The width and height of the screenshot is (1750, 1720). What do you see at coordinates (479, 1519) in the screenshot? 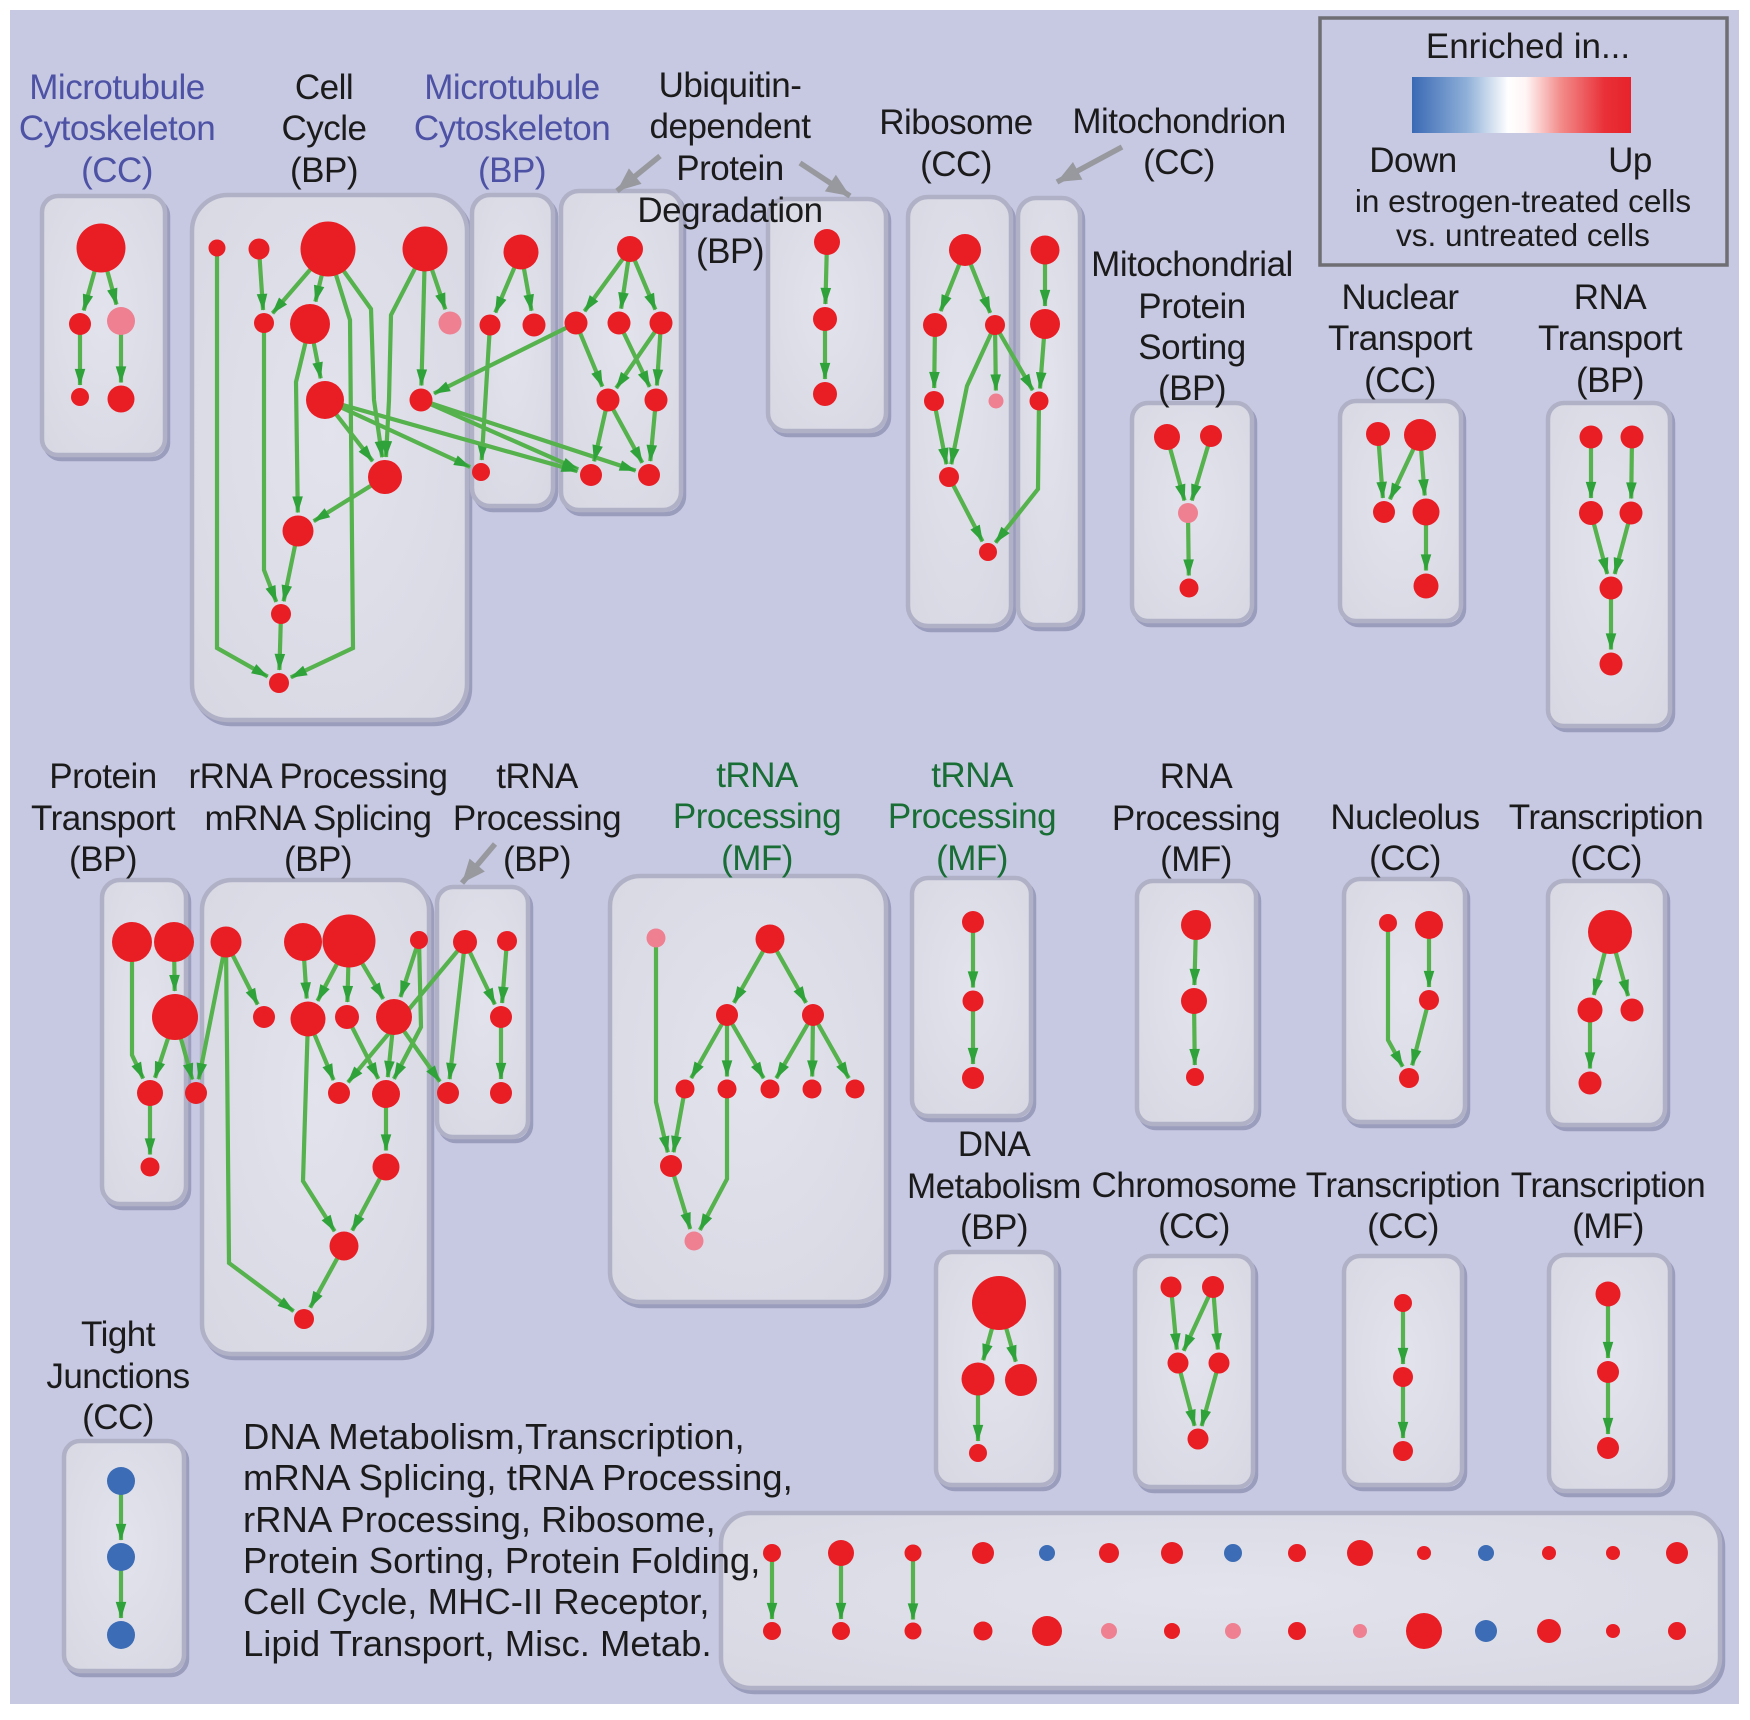
I see `svg-text: rRNA Processing, Ribosome,` at bounding box center [479, 1519].